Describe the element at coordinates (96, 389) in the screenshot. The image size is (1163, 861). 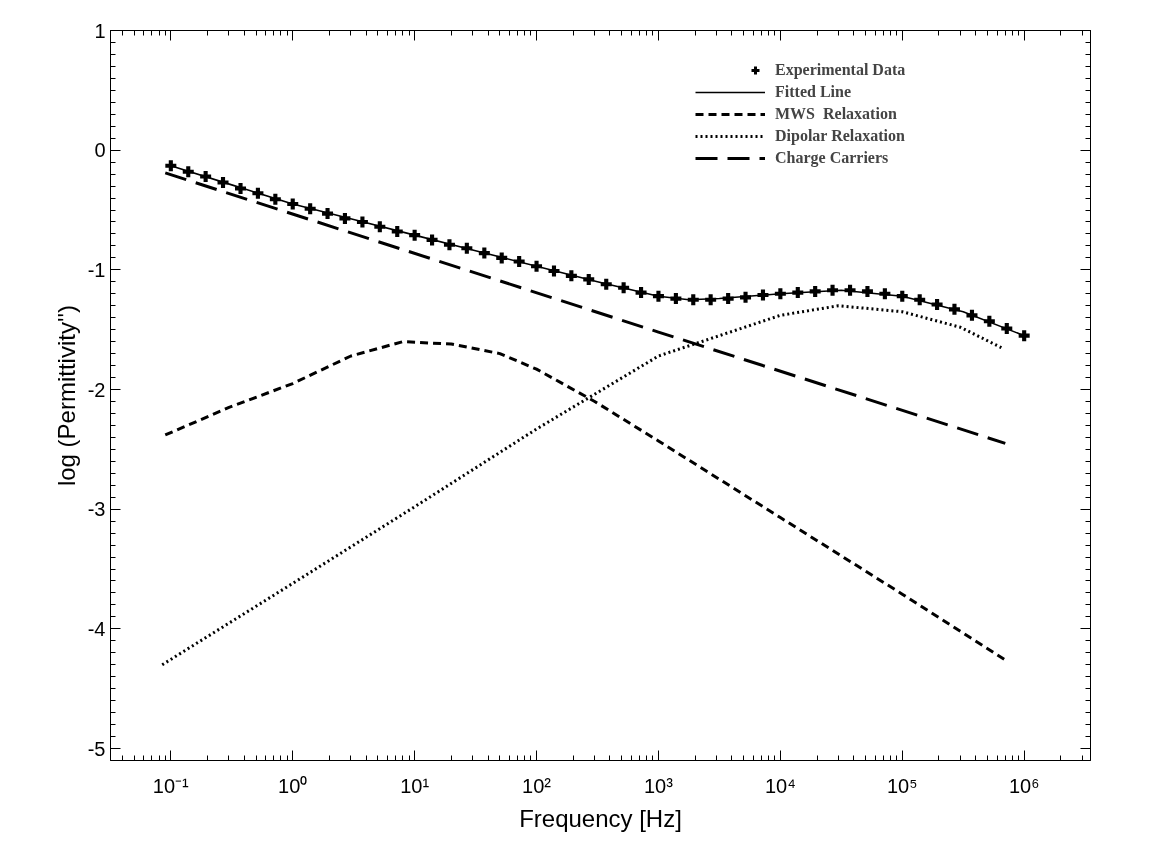
I see `y-tick-label: -2` at that location.